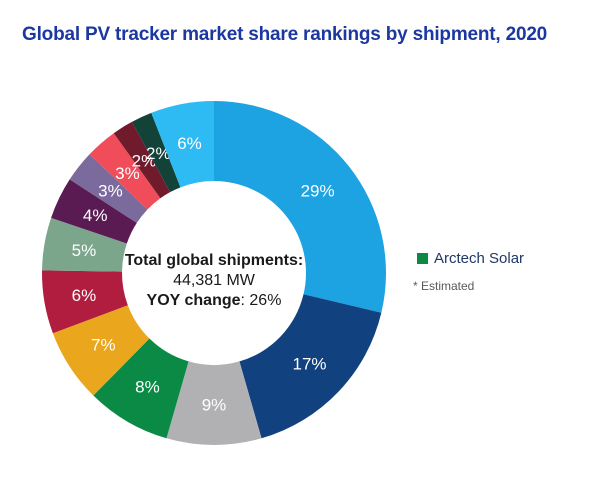  I want to click on donut-segment-label-10: 2%, so click(144, 161).